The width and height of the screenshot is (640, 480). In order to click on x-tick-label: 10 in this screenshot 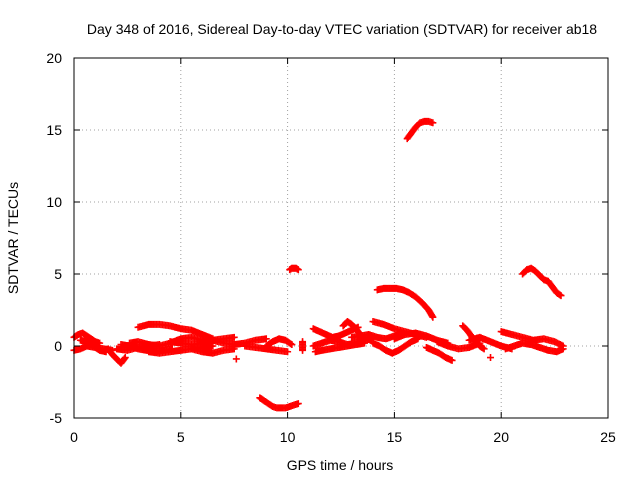, I will do `click(288, 437)`.